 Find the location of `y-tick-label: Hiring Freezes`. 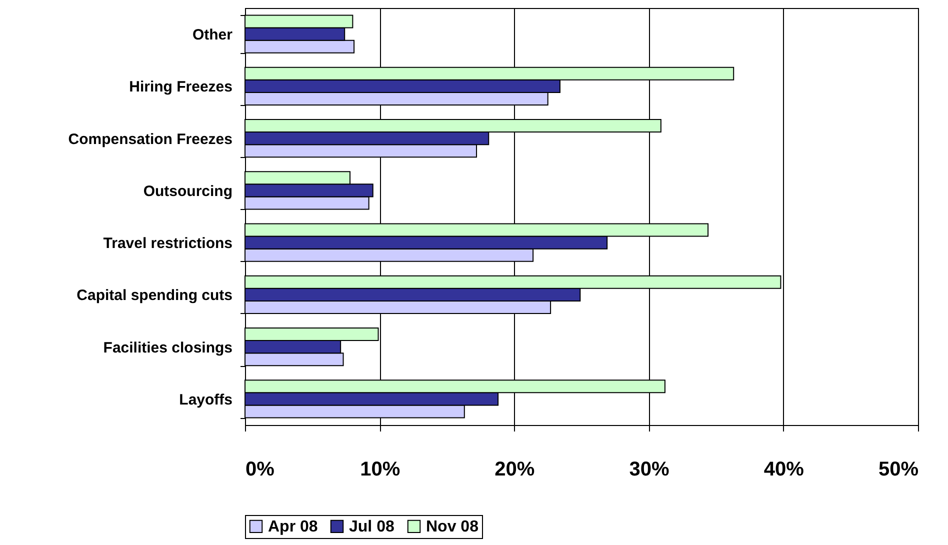

y-tick-label: Hiring Freezes is located at coordinates (180, 87).